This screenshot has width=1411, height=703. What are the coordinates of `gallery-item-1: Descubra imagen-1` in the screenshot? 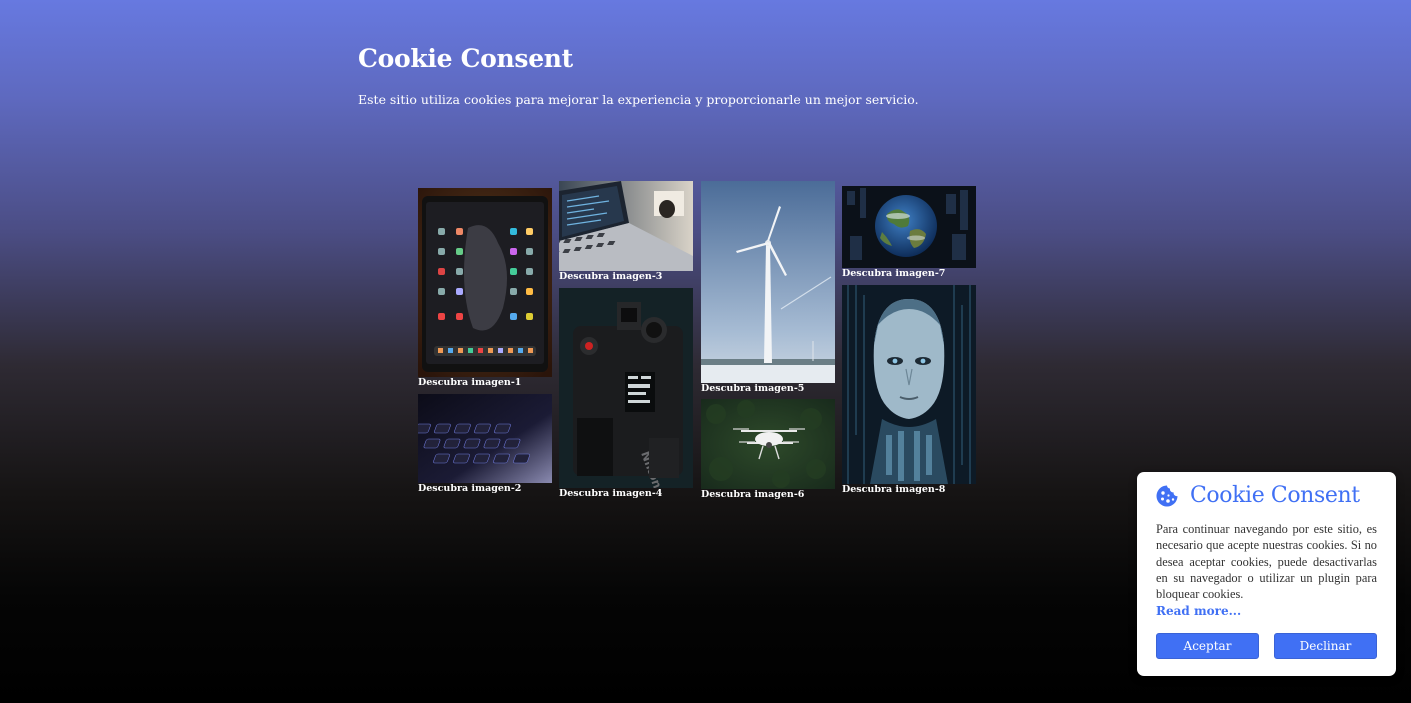 It's located at (485, 288).